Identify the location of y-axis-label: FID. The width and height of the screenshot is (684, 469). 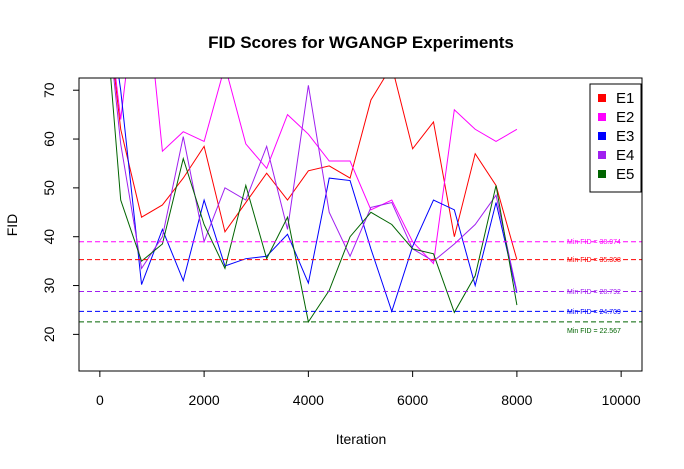
(12, 225).